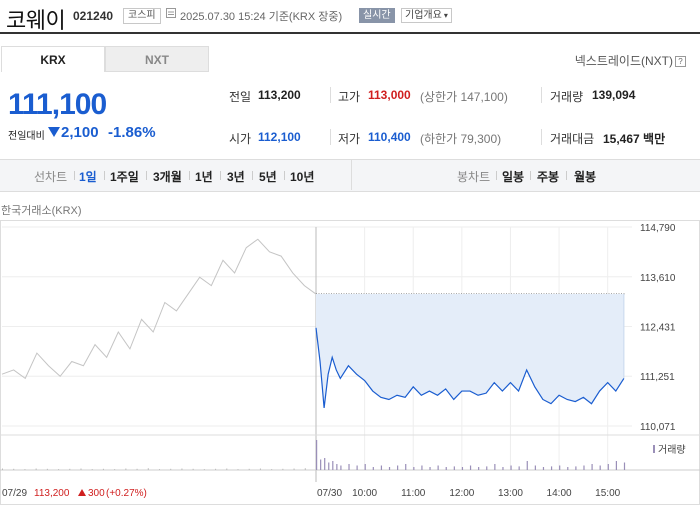 The image size is (700, 505). Describe the element at coordinates (513, 177) in the screenshot. I see `candle-day: 일봉` at that location.